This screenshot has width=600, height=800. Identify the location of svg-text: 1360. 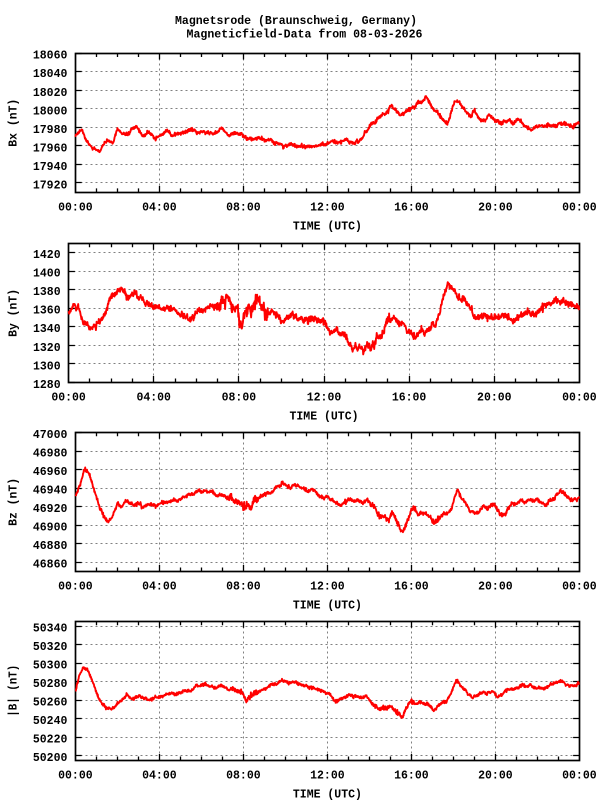
(47, 311).